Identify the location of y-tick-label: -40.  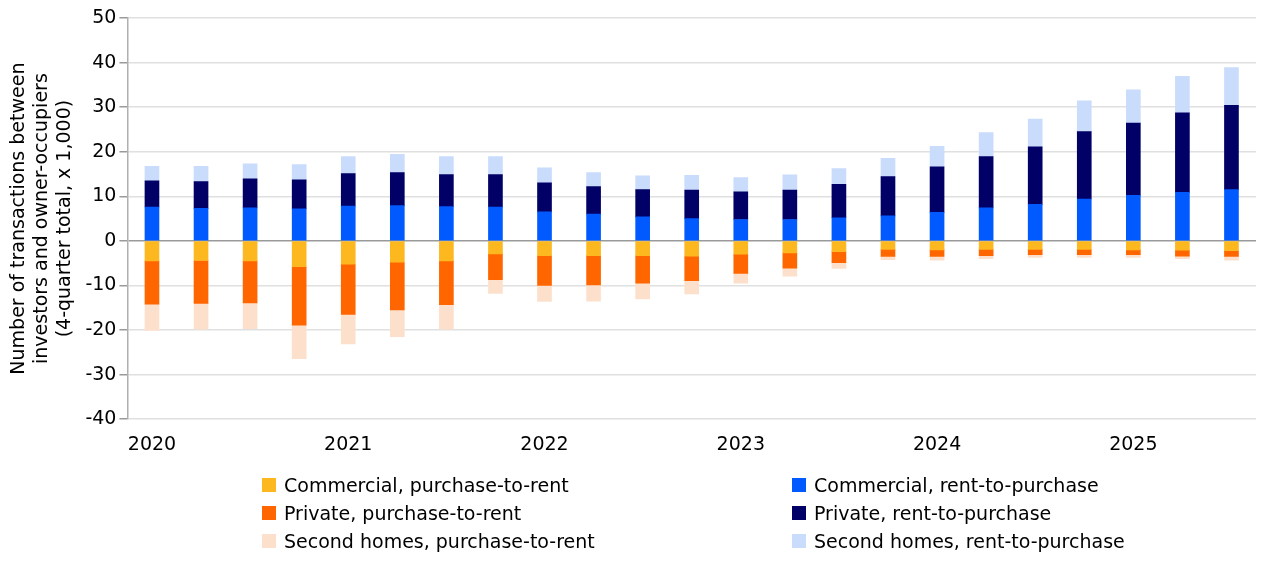
(101, 417).